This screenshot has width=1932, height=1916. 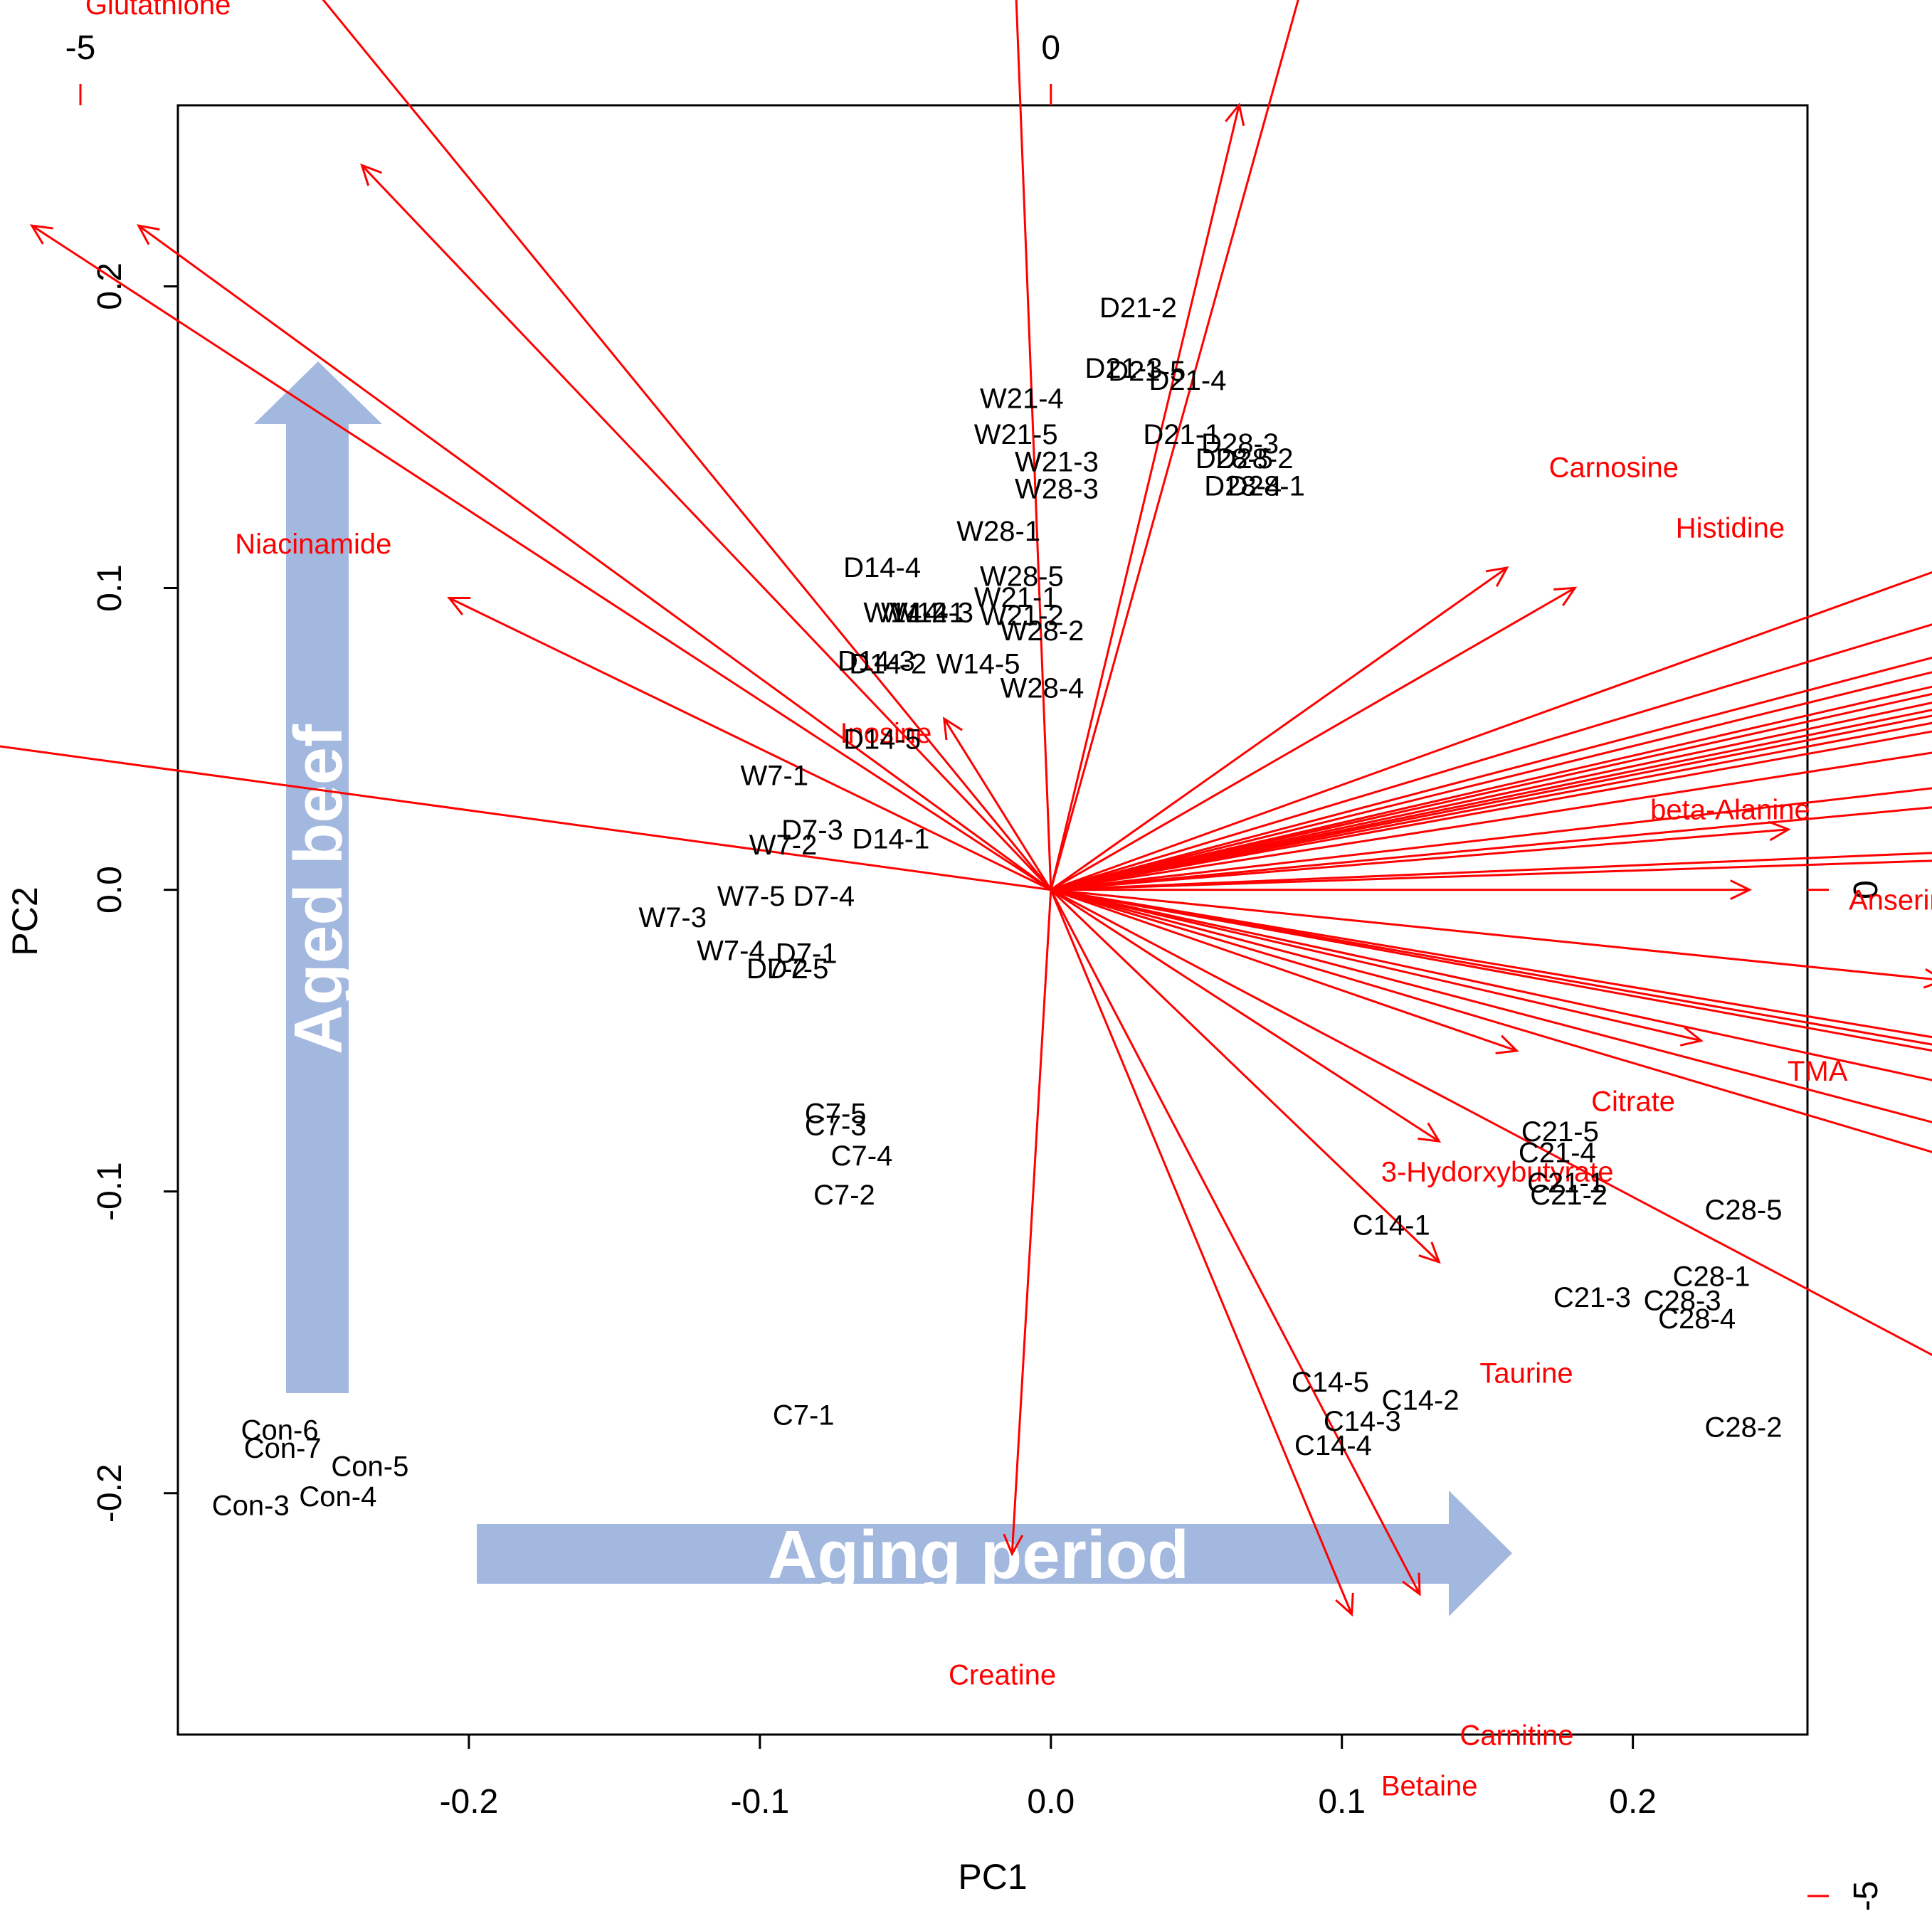 What do you see at coordinates (25, 921) in the screenshot?
I see `y-axis-title: PC2` at bounding box center [25, 921].